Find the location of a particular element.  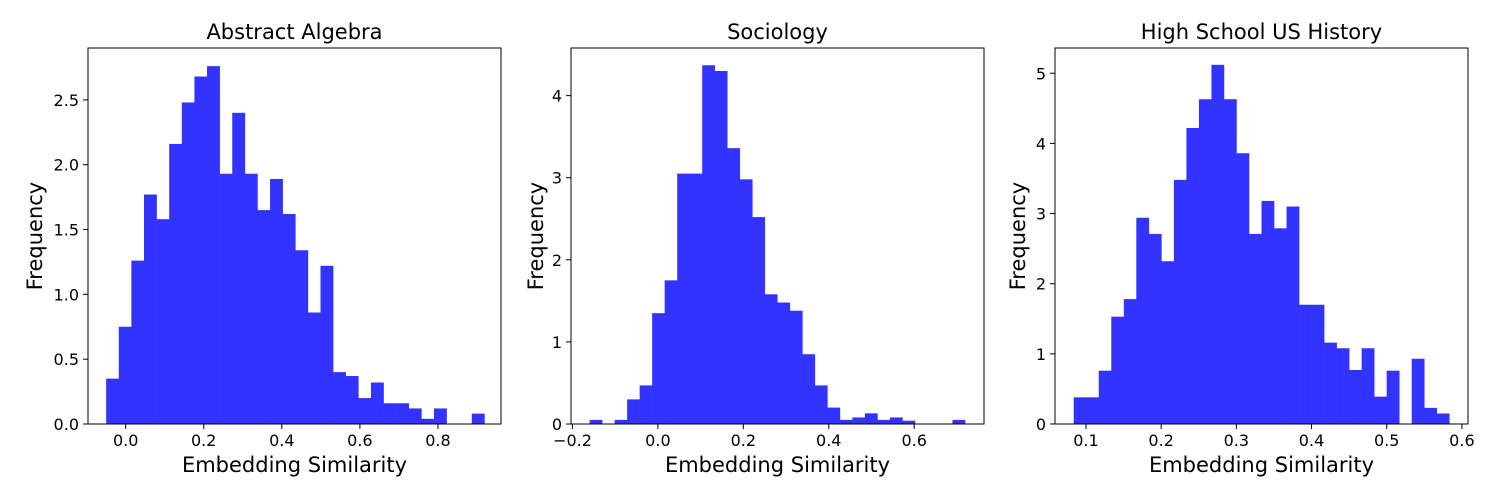

x-tick-label: 0.1 is located at coordinates (1085, 440).